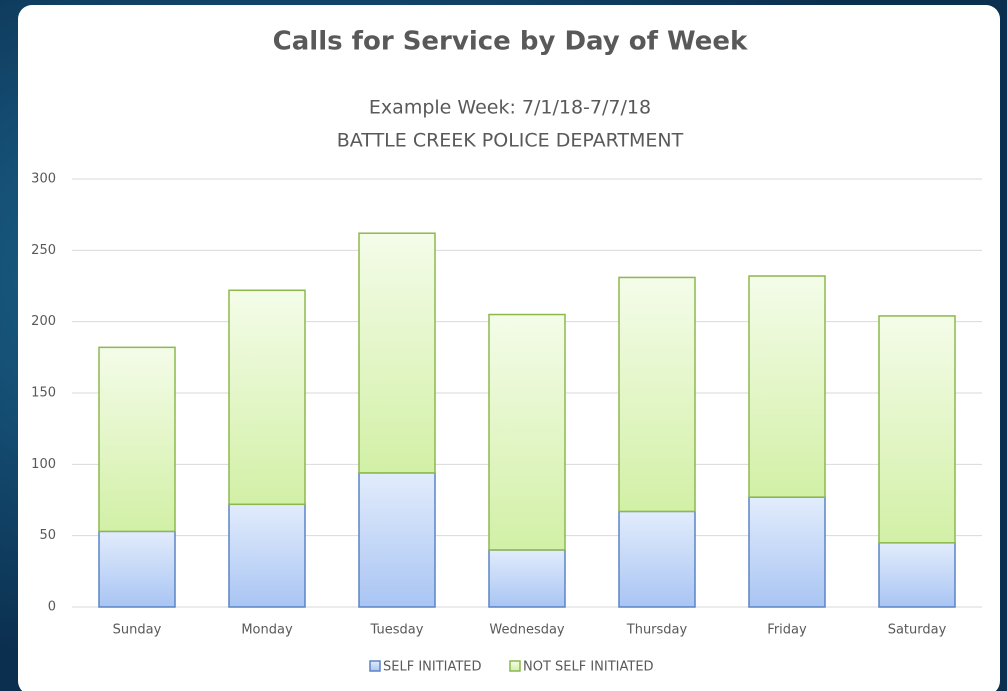 This screenshot has height=691, width=1007. I want to click on x-tick-label: Friday, so click(787, 630).